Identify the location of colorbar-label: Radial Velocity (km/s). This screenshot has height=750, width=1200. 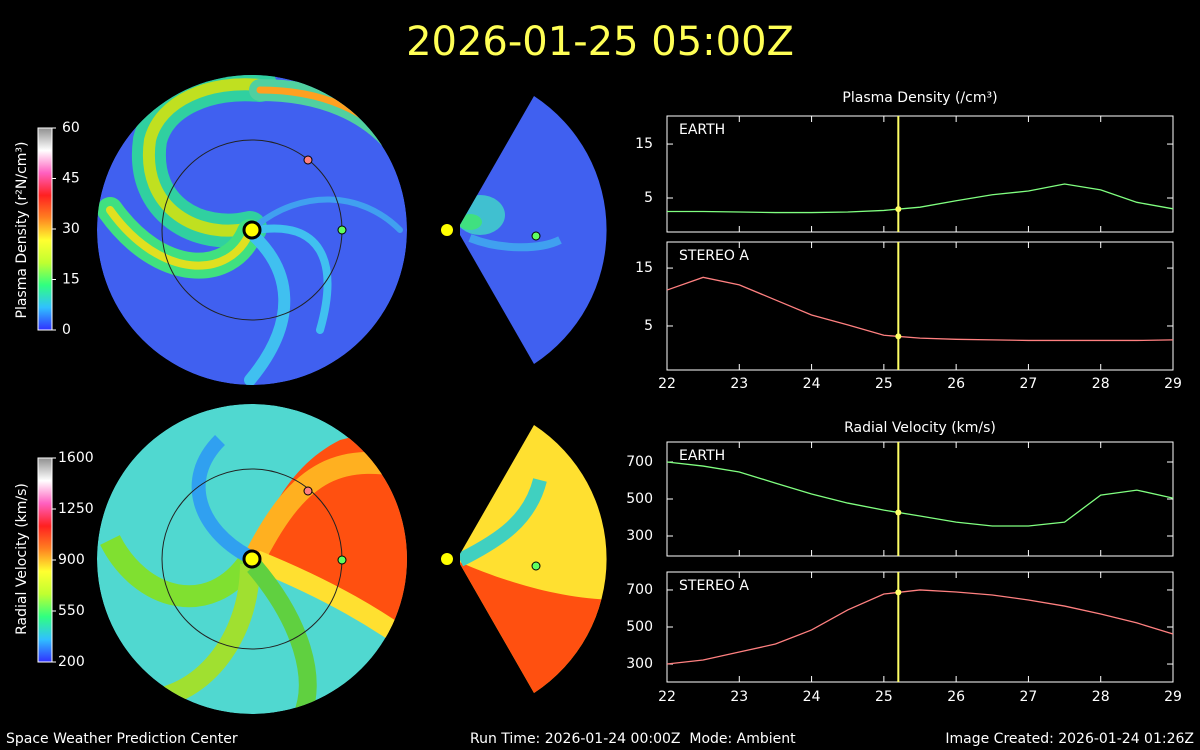
(22, 559).